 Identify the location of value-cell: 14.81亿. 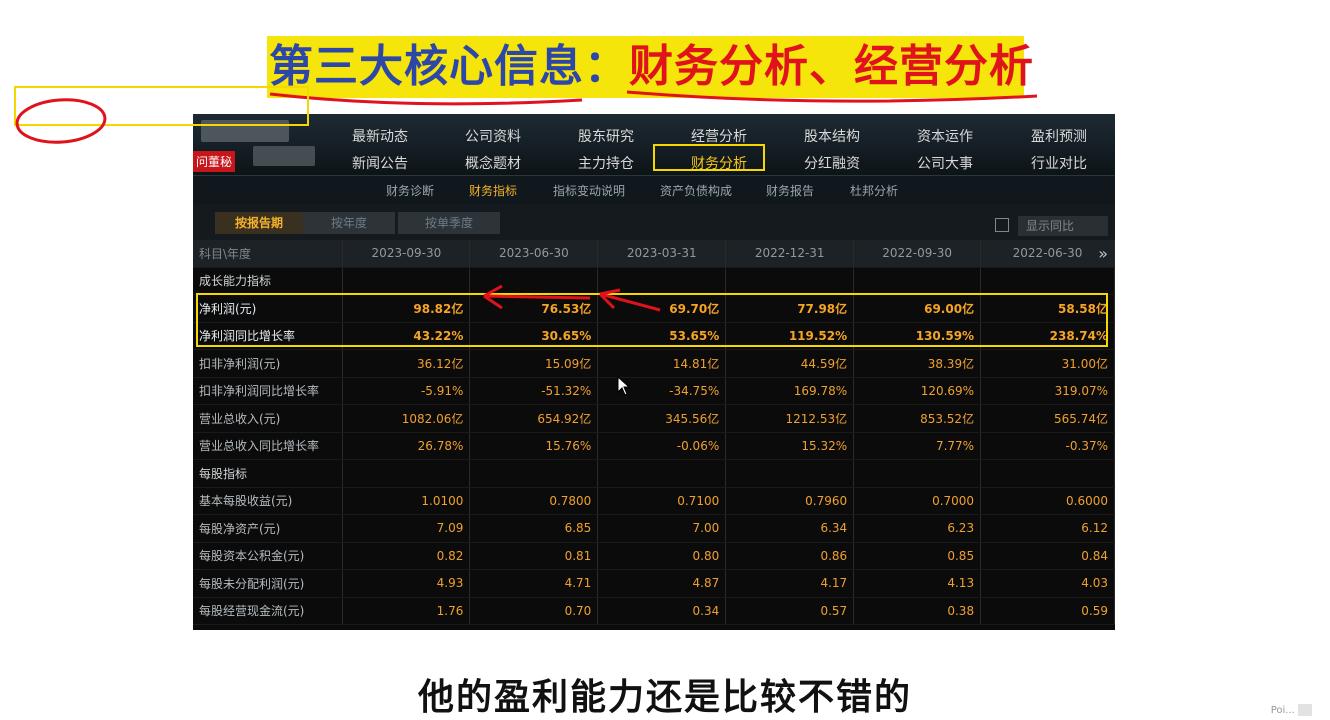
(662, 363).